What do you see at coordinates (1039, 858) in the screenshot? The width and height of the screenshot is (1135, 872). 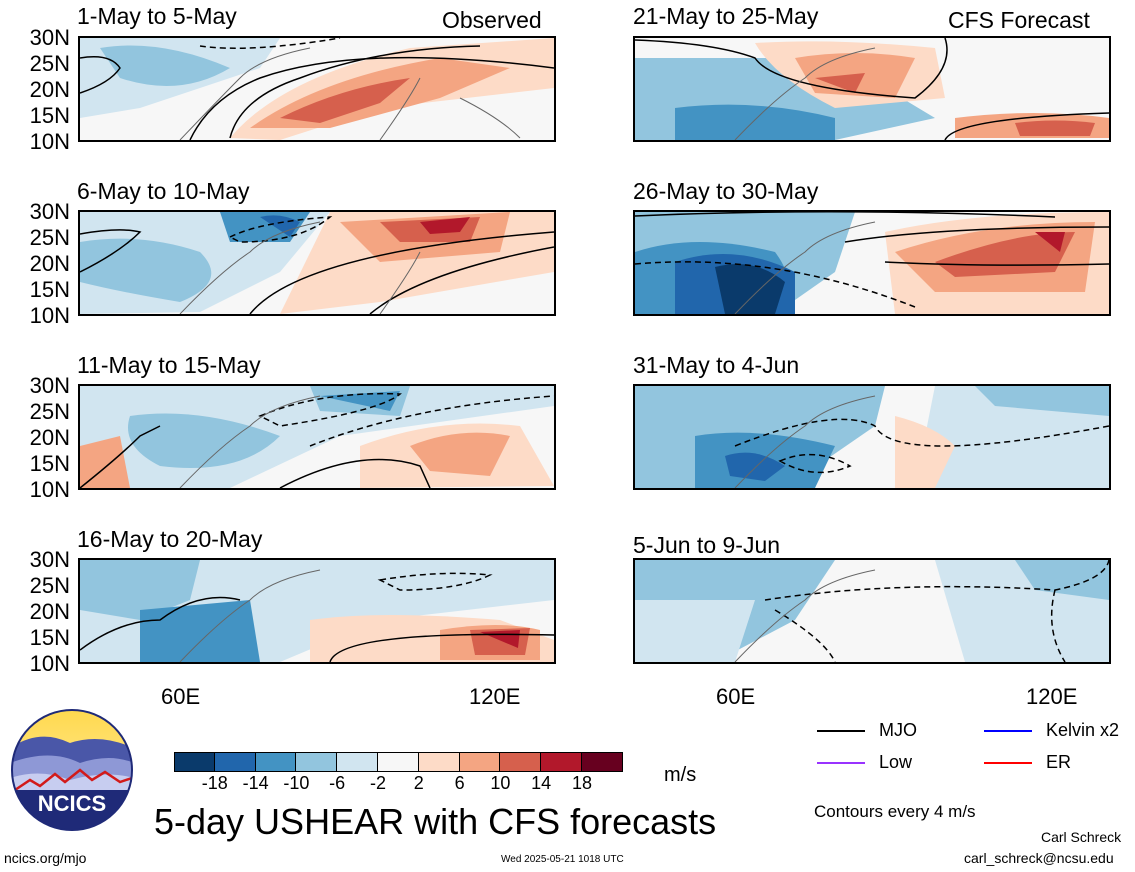 I see `footer-email: carl_schreck@ncsu.edu` at bounding box center [1039, 858].